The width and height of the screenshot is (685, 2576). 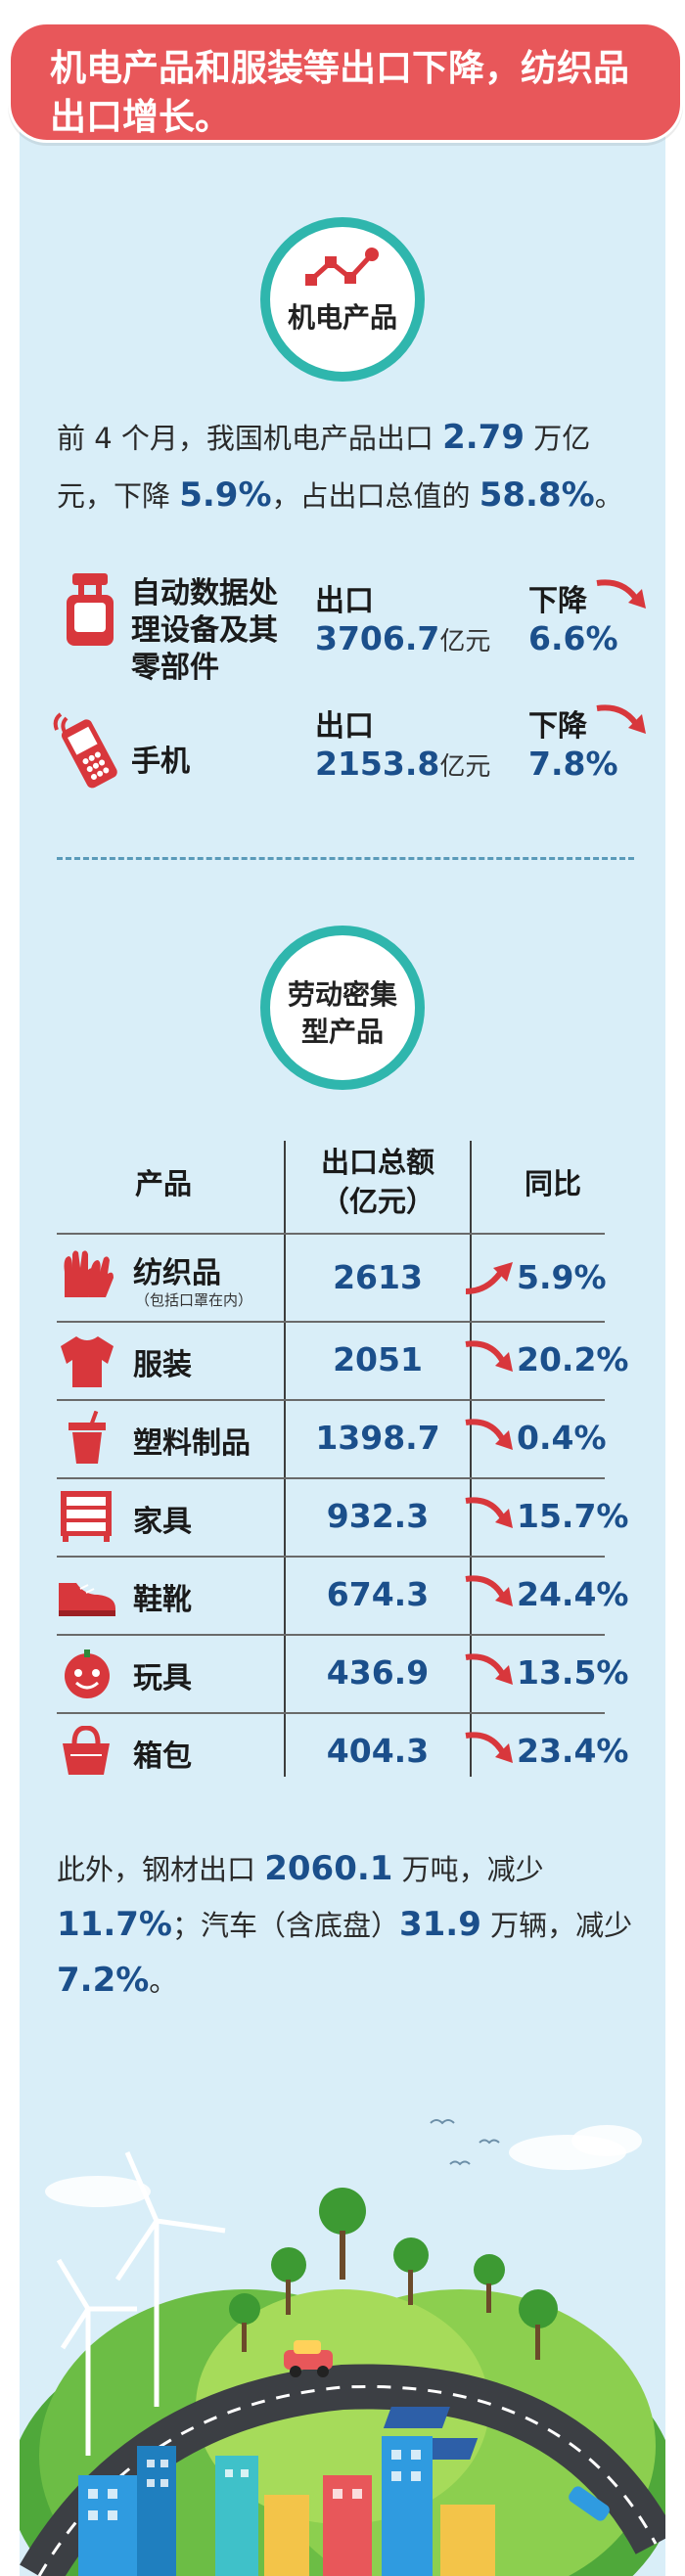 What do you see at coordinates (345, 858) in the screenshot?
I see `section-divider` at bounding box center [345, 858].